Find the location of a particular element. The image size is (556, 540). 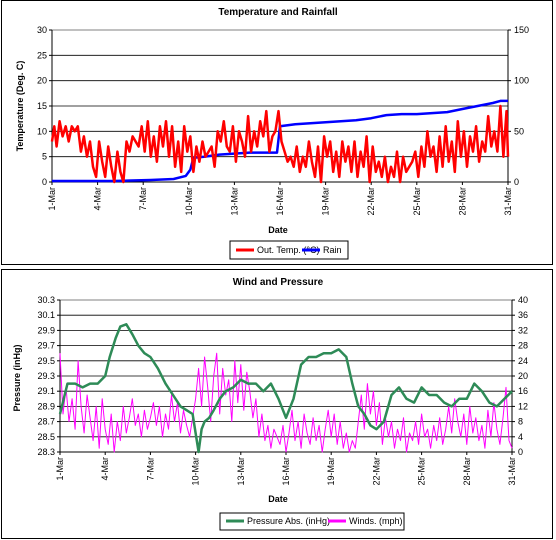

y-tick-label: 30.3 is located at coordinates (46, 300).